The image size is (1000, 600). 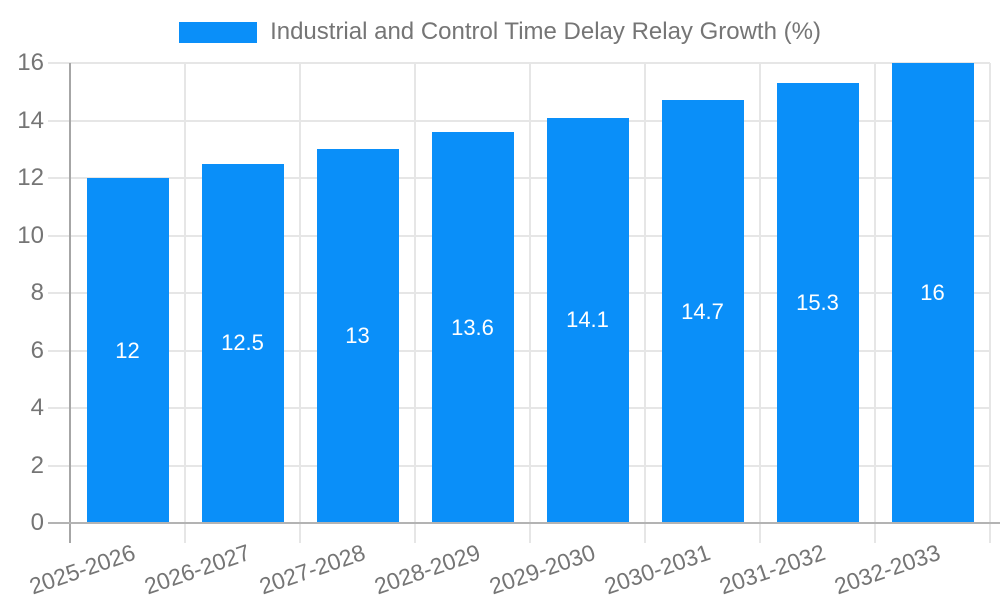 I want to click on y-tick-label: 14, so click(x=30, y=120).